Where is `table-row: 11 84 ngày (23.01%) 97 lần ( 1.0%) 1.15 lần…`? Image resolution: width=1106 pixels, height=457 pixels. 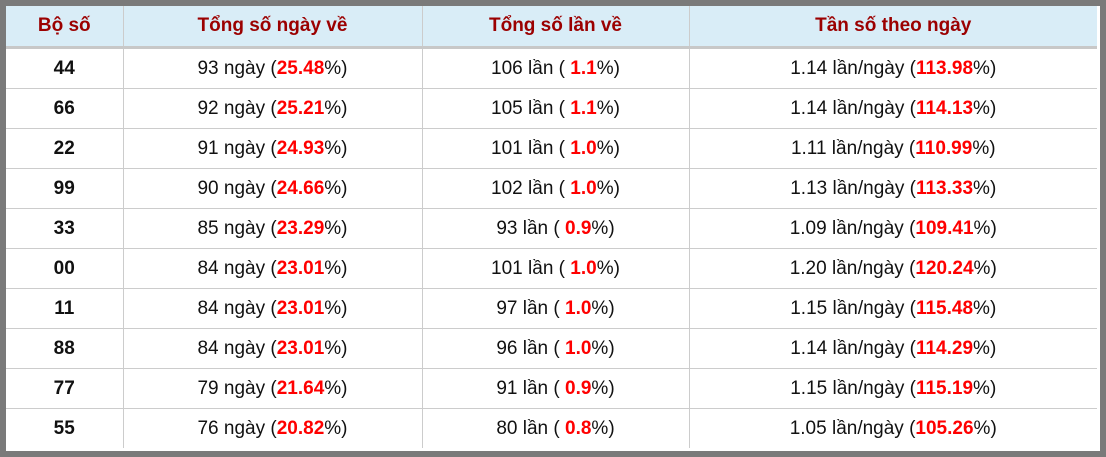 table-row: 11 84 ngày (23.01%) 97 lần ( 1.0%) 1.15 lần… is located at coordinates (551, 308).